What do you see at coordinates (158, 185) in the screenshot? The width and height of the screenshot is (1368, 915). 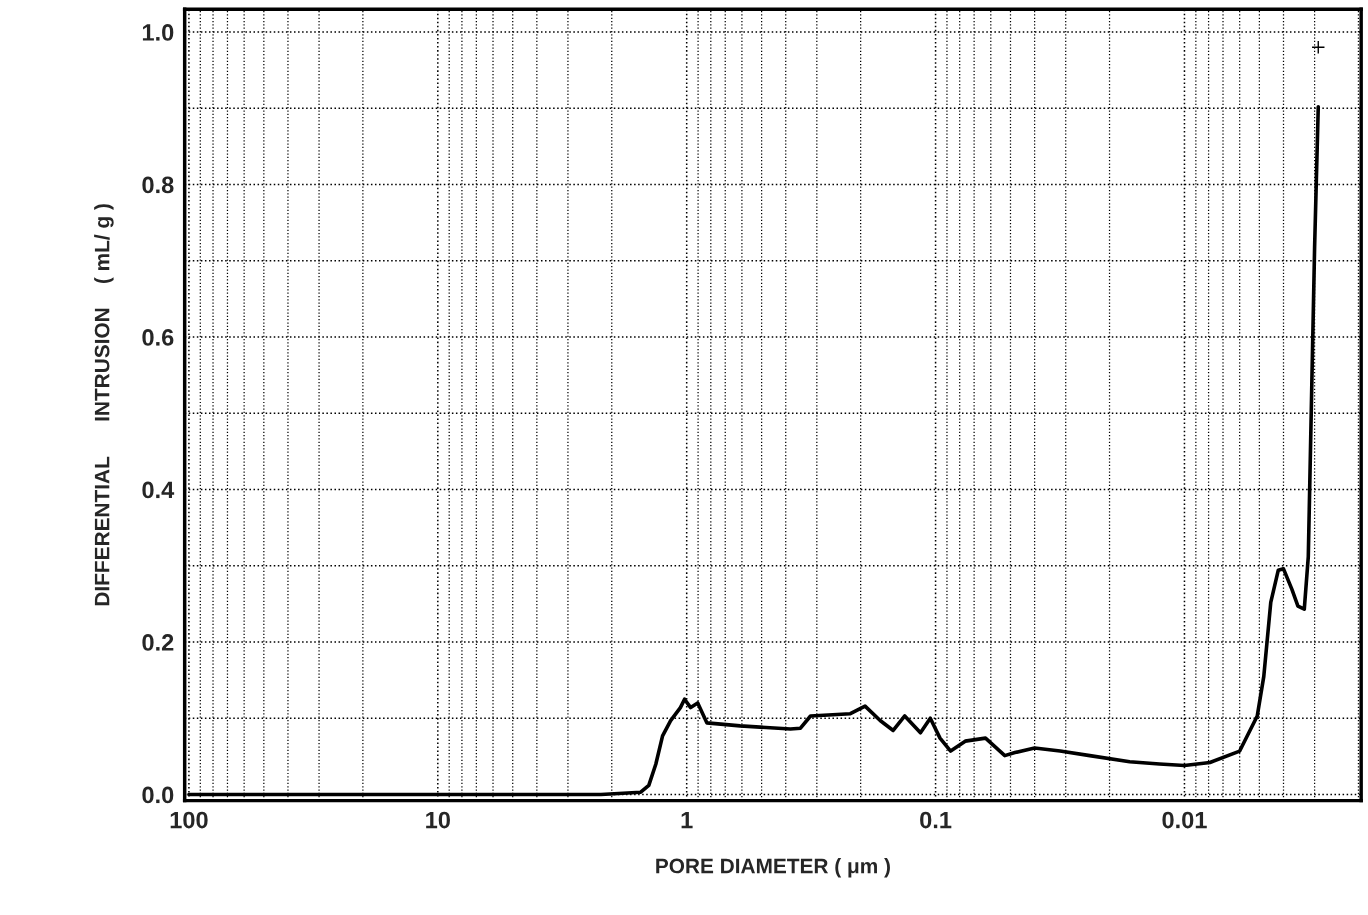 I see `y-tick-label: 0.8` at bounding box center [158, 185].